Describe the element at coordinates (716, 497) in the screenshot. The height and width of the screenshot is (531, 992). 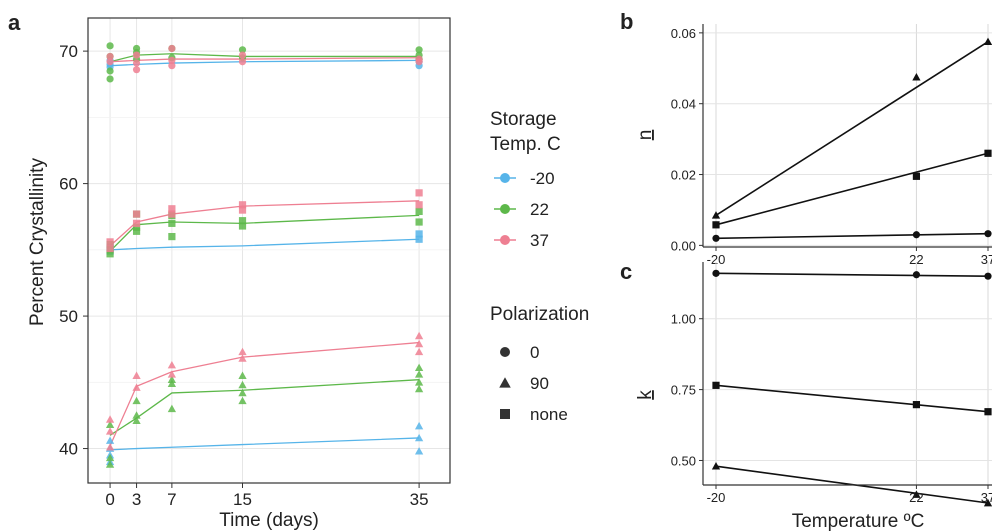
I see `panel-c-x-tick-label: -20` at that location.